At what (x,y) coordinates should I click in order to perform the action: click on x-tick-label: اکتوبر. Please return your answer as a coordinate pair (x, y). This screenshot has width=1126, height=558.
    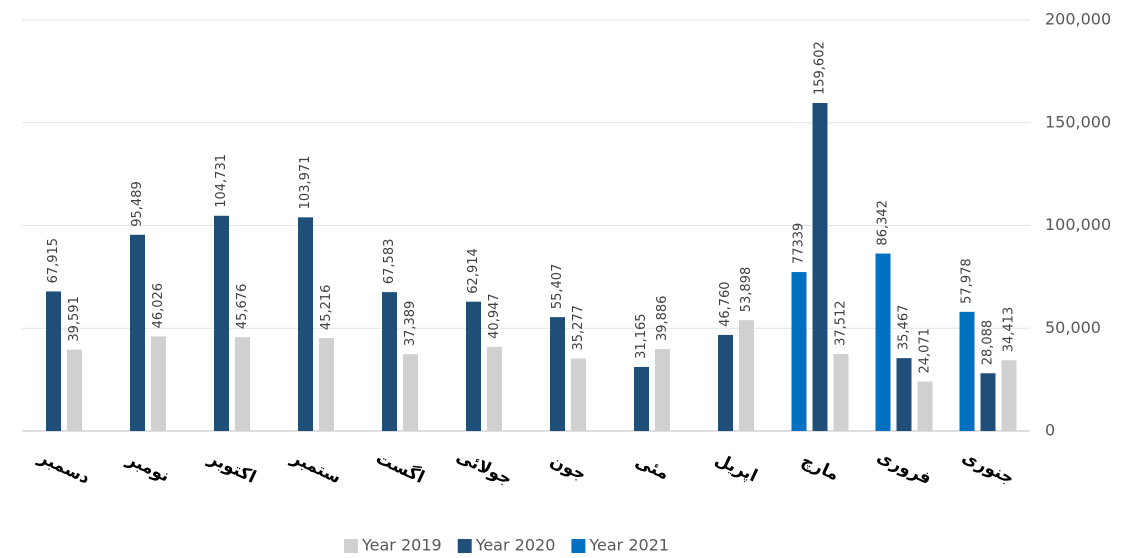
    Looking at the image, I should click on (231, 468).